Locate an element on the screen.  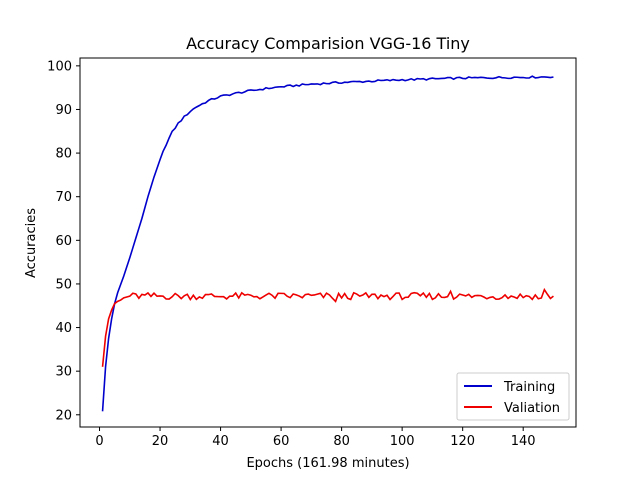
x-tick-label: 120 is located at coordinates (462, 441).